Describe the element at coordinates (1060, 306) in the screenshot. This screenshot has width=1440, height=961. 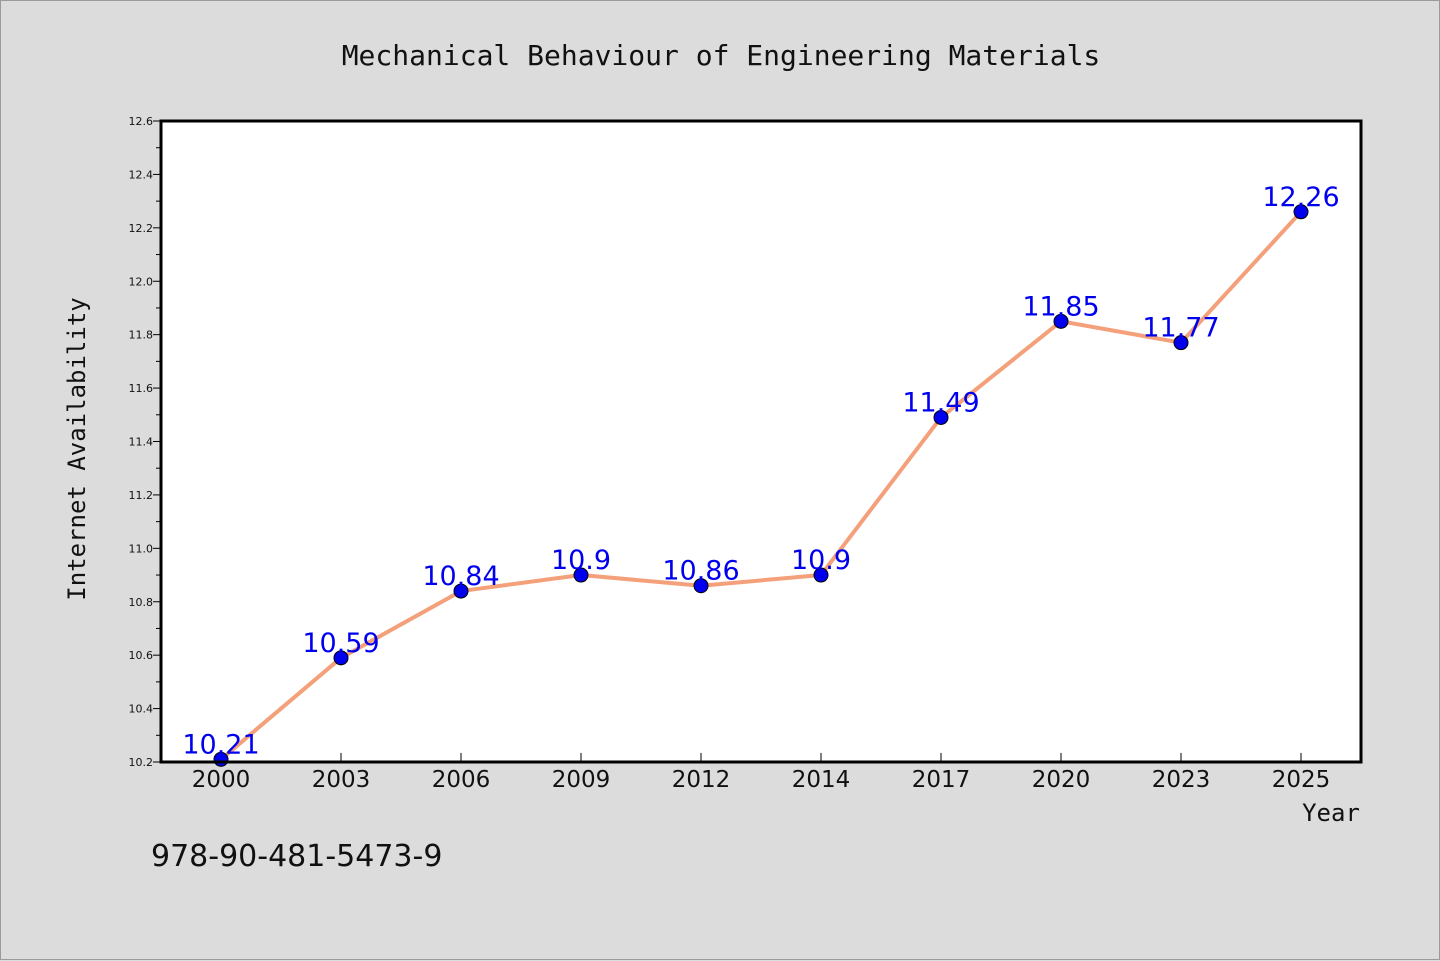
I see `data-label: 11.85` at that location.